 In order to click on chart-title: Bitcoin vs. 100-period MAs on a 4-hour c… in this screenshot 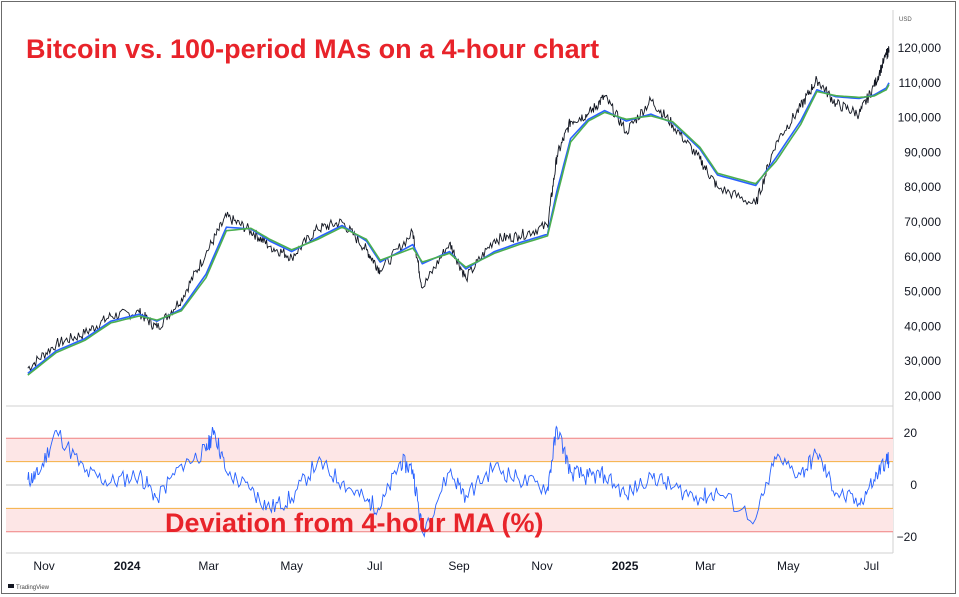, I will do `click(312, 49)`.